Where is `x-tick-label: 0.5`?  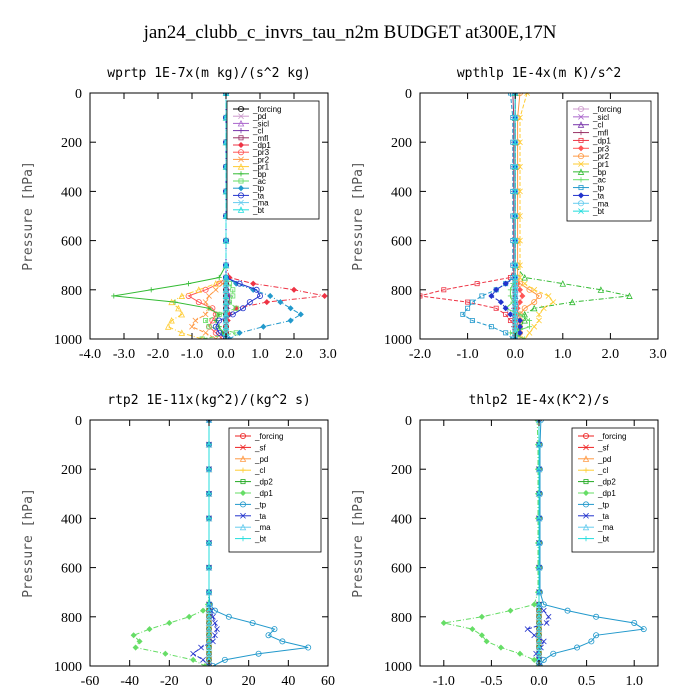 x-tick-label: 0.5 is located at coordinates (587, 681).